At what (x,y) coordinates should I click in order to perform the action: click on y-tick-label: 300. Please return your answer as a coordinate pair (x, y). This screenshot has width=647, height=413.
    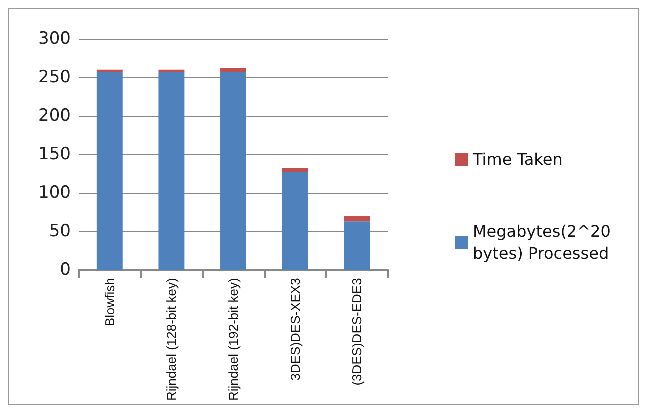
    Looking at the image, I should click on (54, 39).